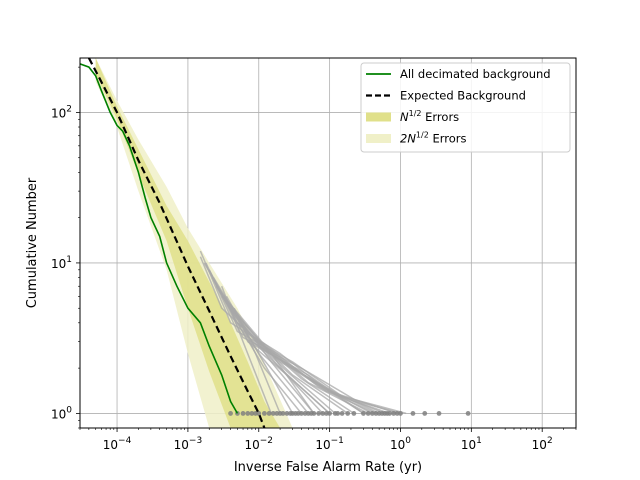 Image resolution: width=640 pixels, height=480 pixels. I want to click on x-tick-label: 10⁻¹, so click(329, 444).